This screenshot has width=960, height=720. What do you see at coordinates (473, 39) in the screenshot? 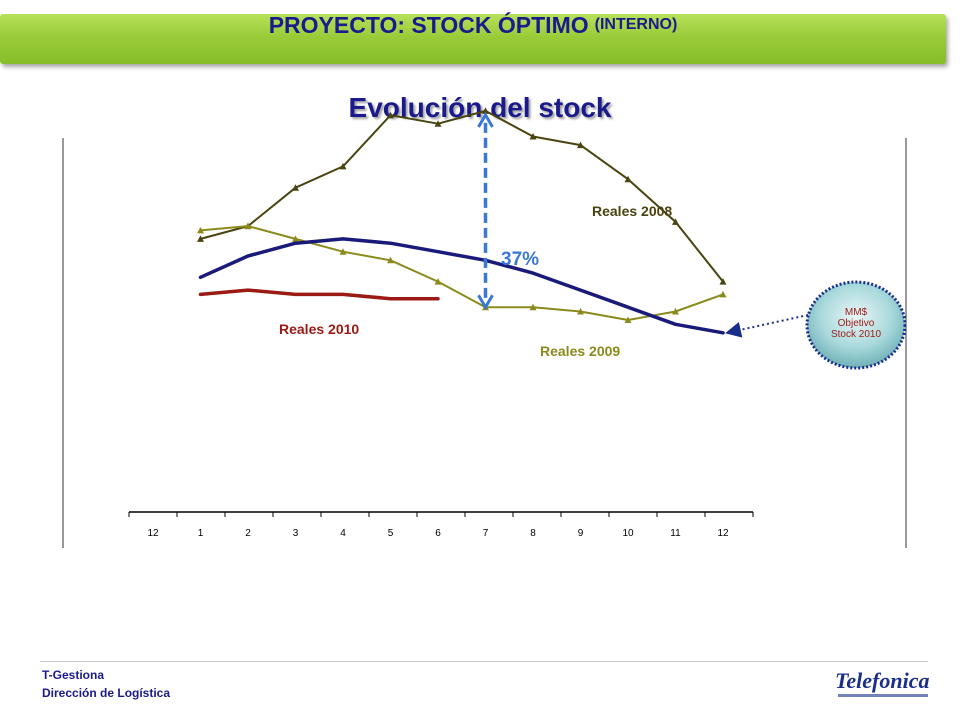
I see `header-banner` at bounding box center [473, 39].